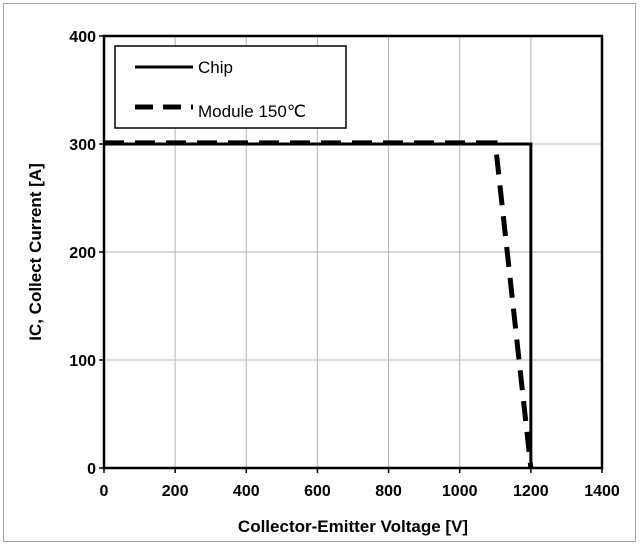 The width and height of the screenshot is (641, 547). Describe the element at coordinates (531, 491) in the screenshot. I see `x-tick-label: 1200` at that location.